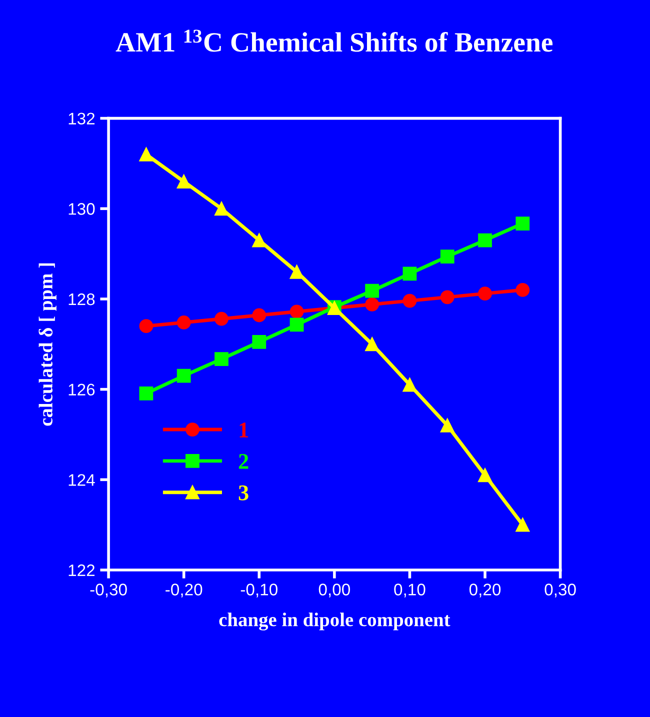 This screenshot has height=717, width=650. Describe the element at coordinates (108, 591) in the screenshot. I see `x-tick-label: -0,30` at that location.